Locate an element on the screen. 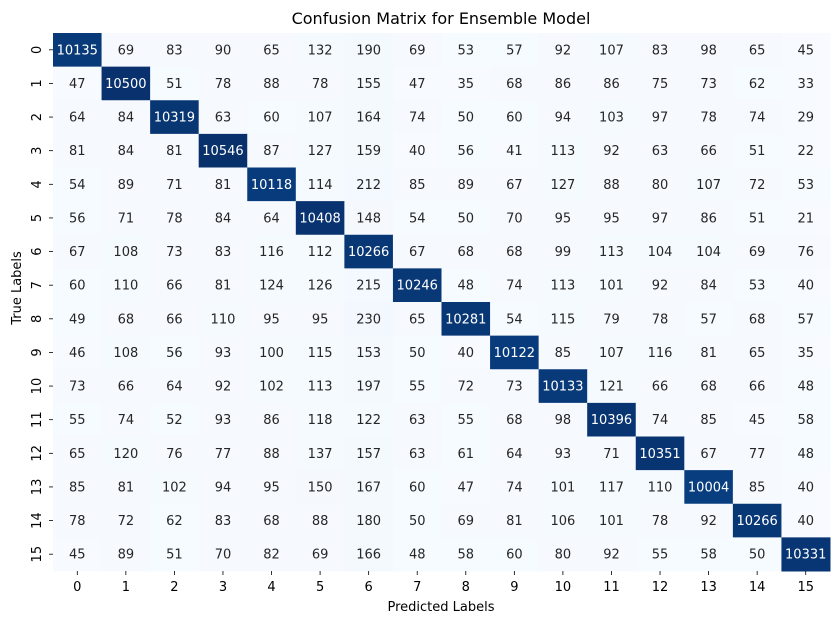 Image resolution: width=838 pixels, height=628 pixels. heatmap-cell-label: 56 is located at coordinates (174, 353).